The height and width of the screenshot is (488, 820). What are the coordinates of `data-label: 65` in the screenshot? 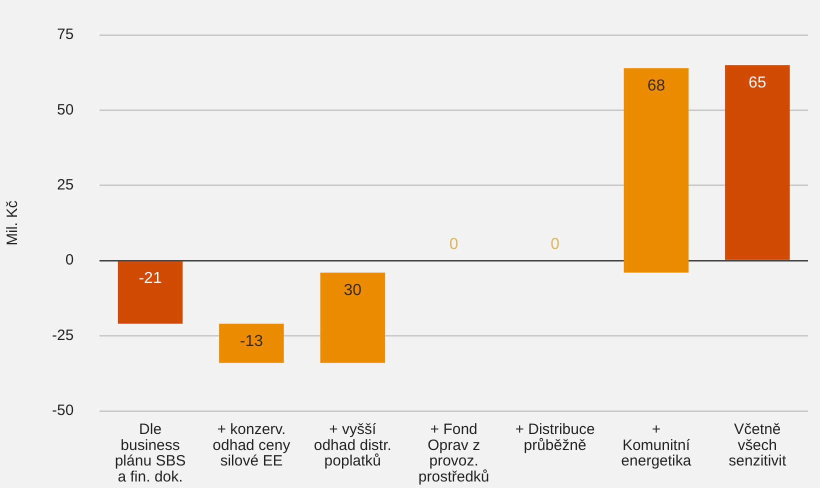 It's located at (757, 83).